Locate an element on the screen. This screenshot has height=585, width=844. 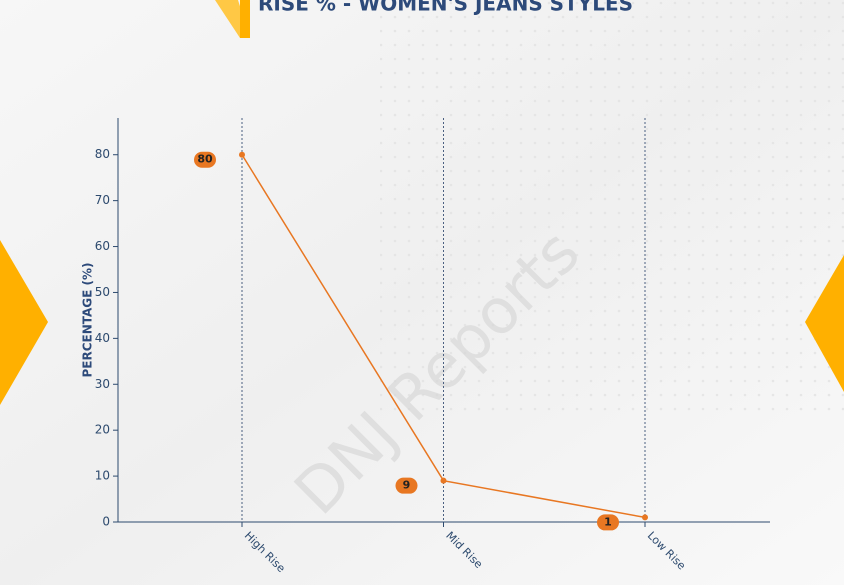
left-accent is located at coordinates (24, 322).